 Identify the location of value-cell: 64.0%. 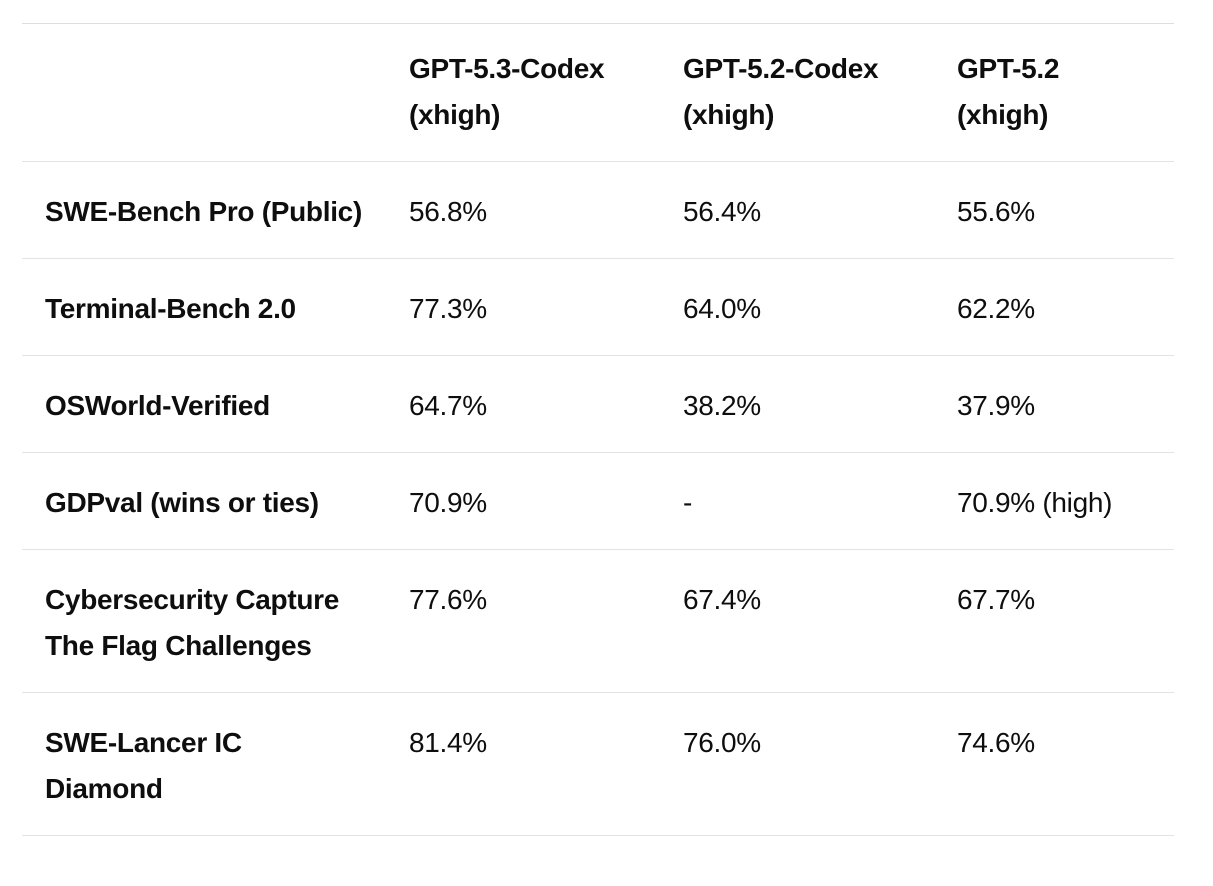
(722, 308).